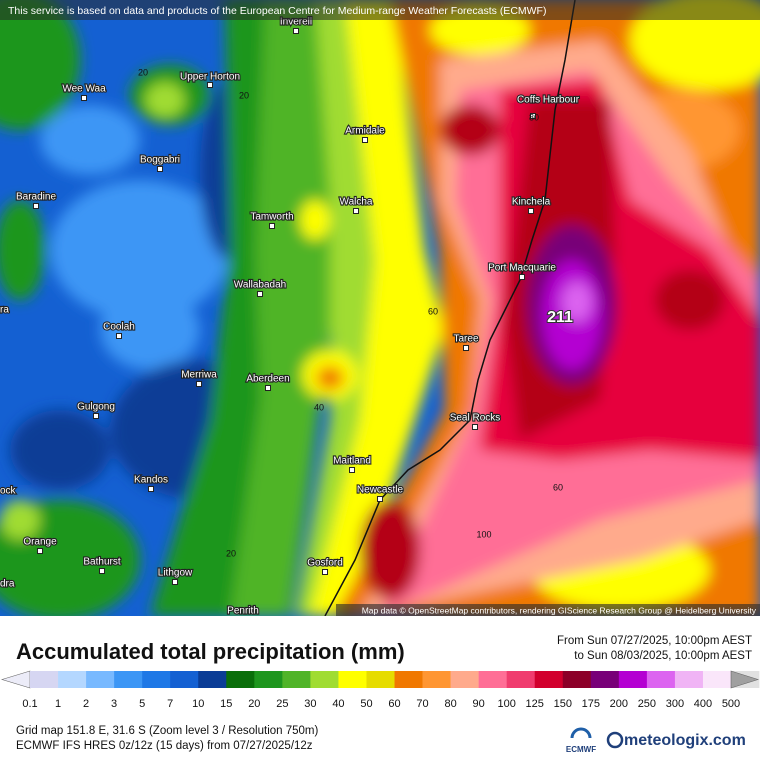 The width and height of the screenshot is (760, 760). I want to click on legend-title: Accumulated total precipitation (mm), so click(210, 651).